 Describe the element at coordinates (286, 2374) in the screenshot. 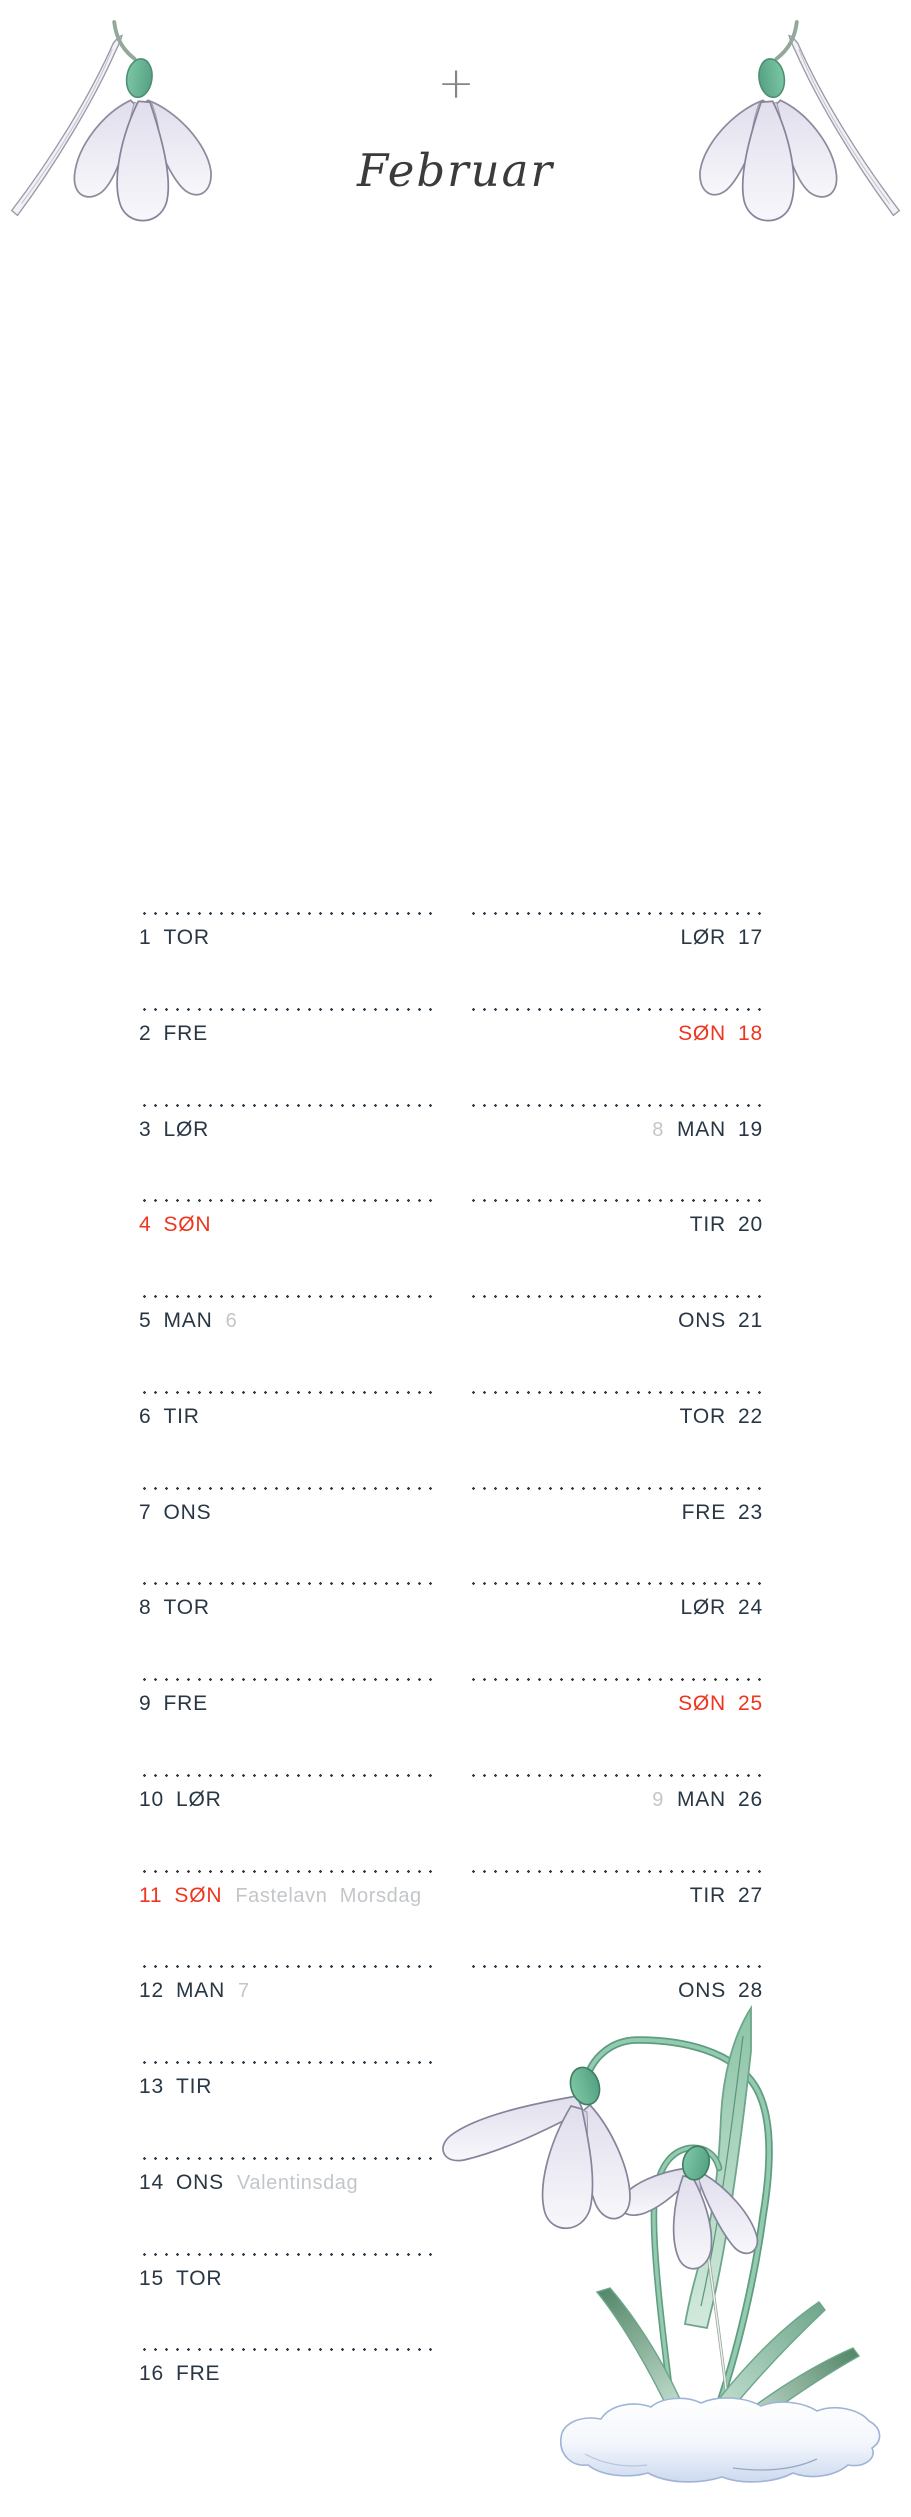

I see `day-label: 16 FRE` at that location.